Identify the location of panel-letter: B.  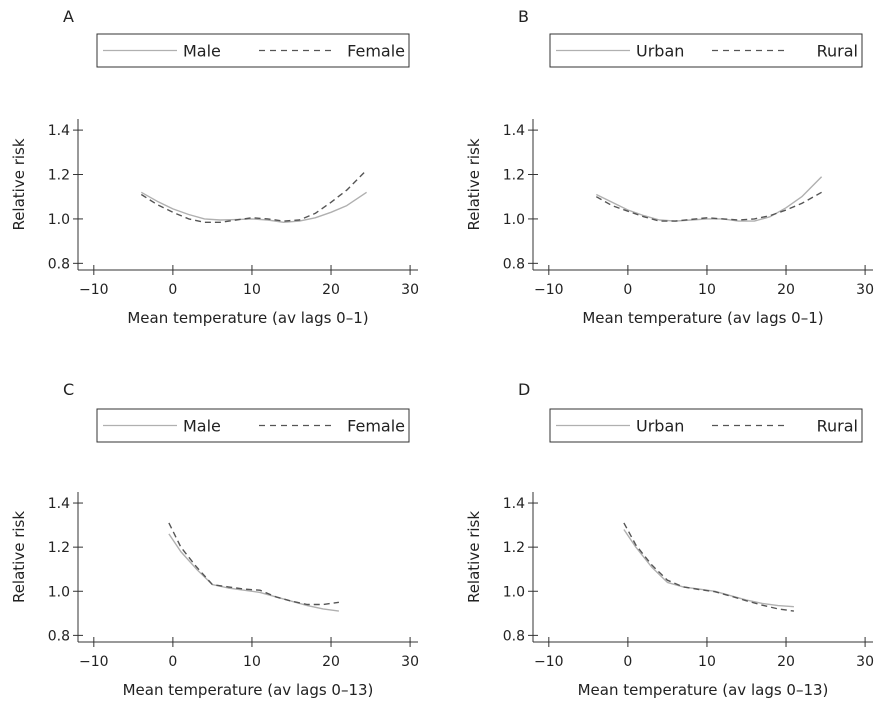
(523, 16).